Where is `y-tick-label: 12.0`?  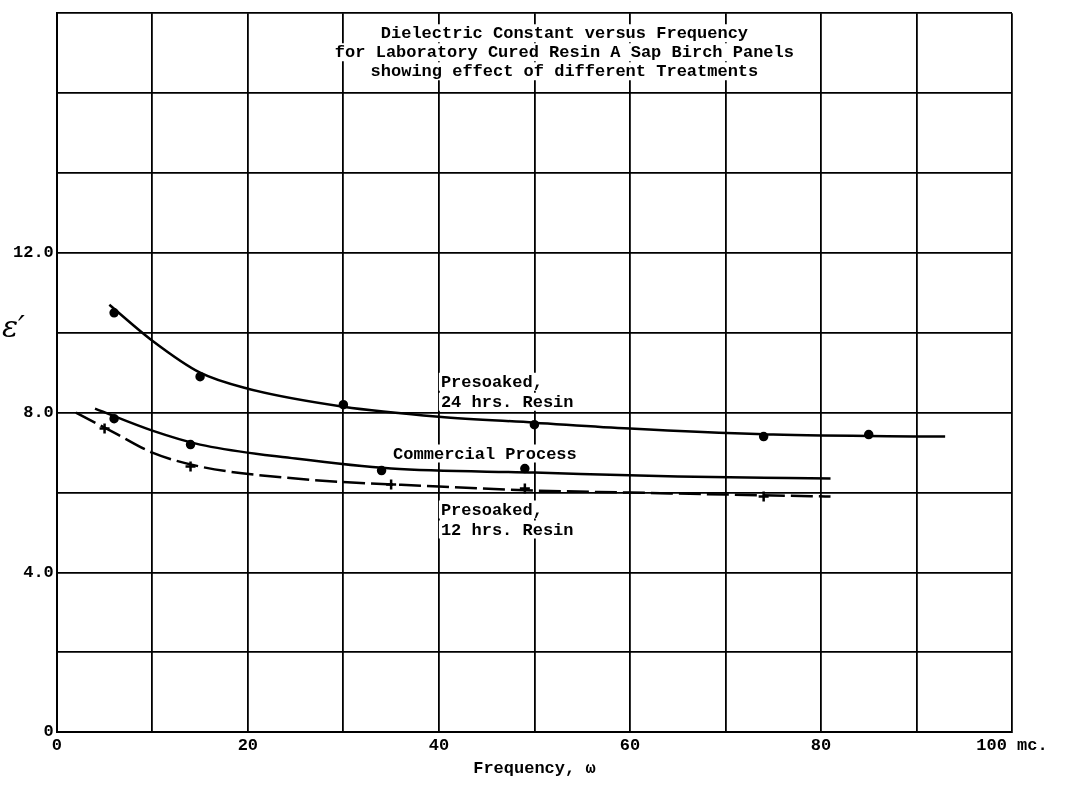
y-tick-label: 12.0 is located at coordinates (33, 253).